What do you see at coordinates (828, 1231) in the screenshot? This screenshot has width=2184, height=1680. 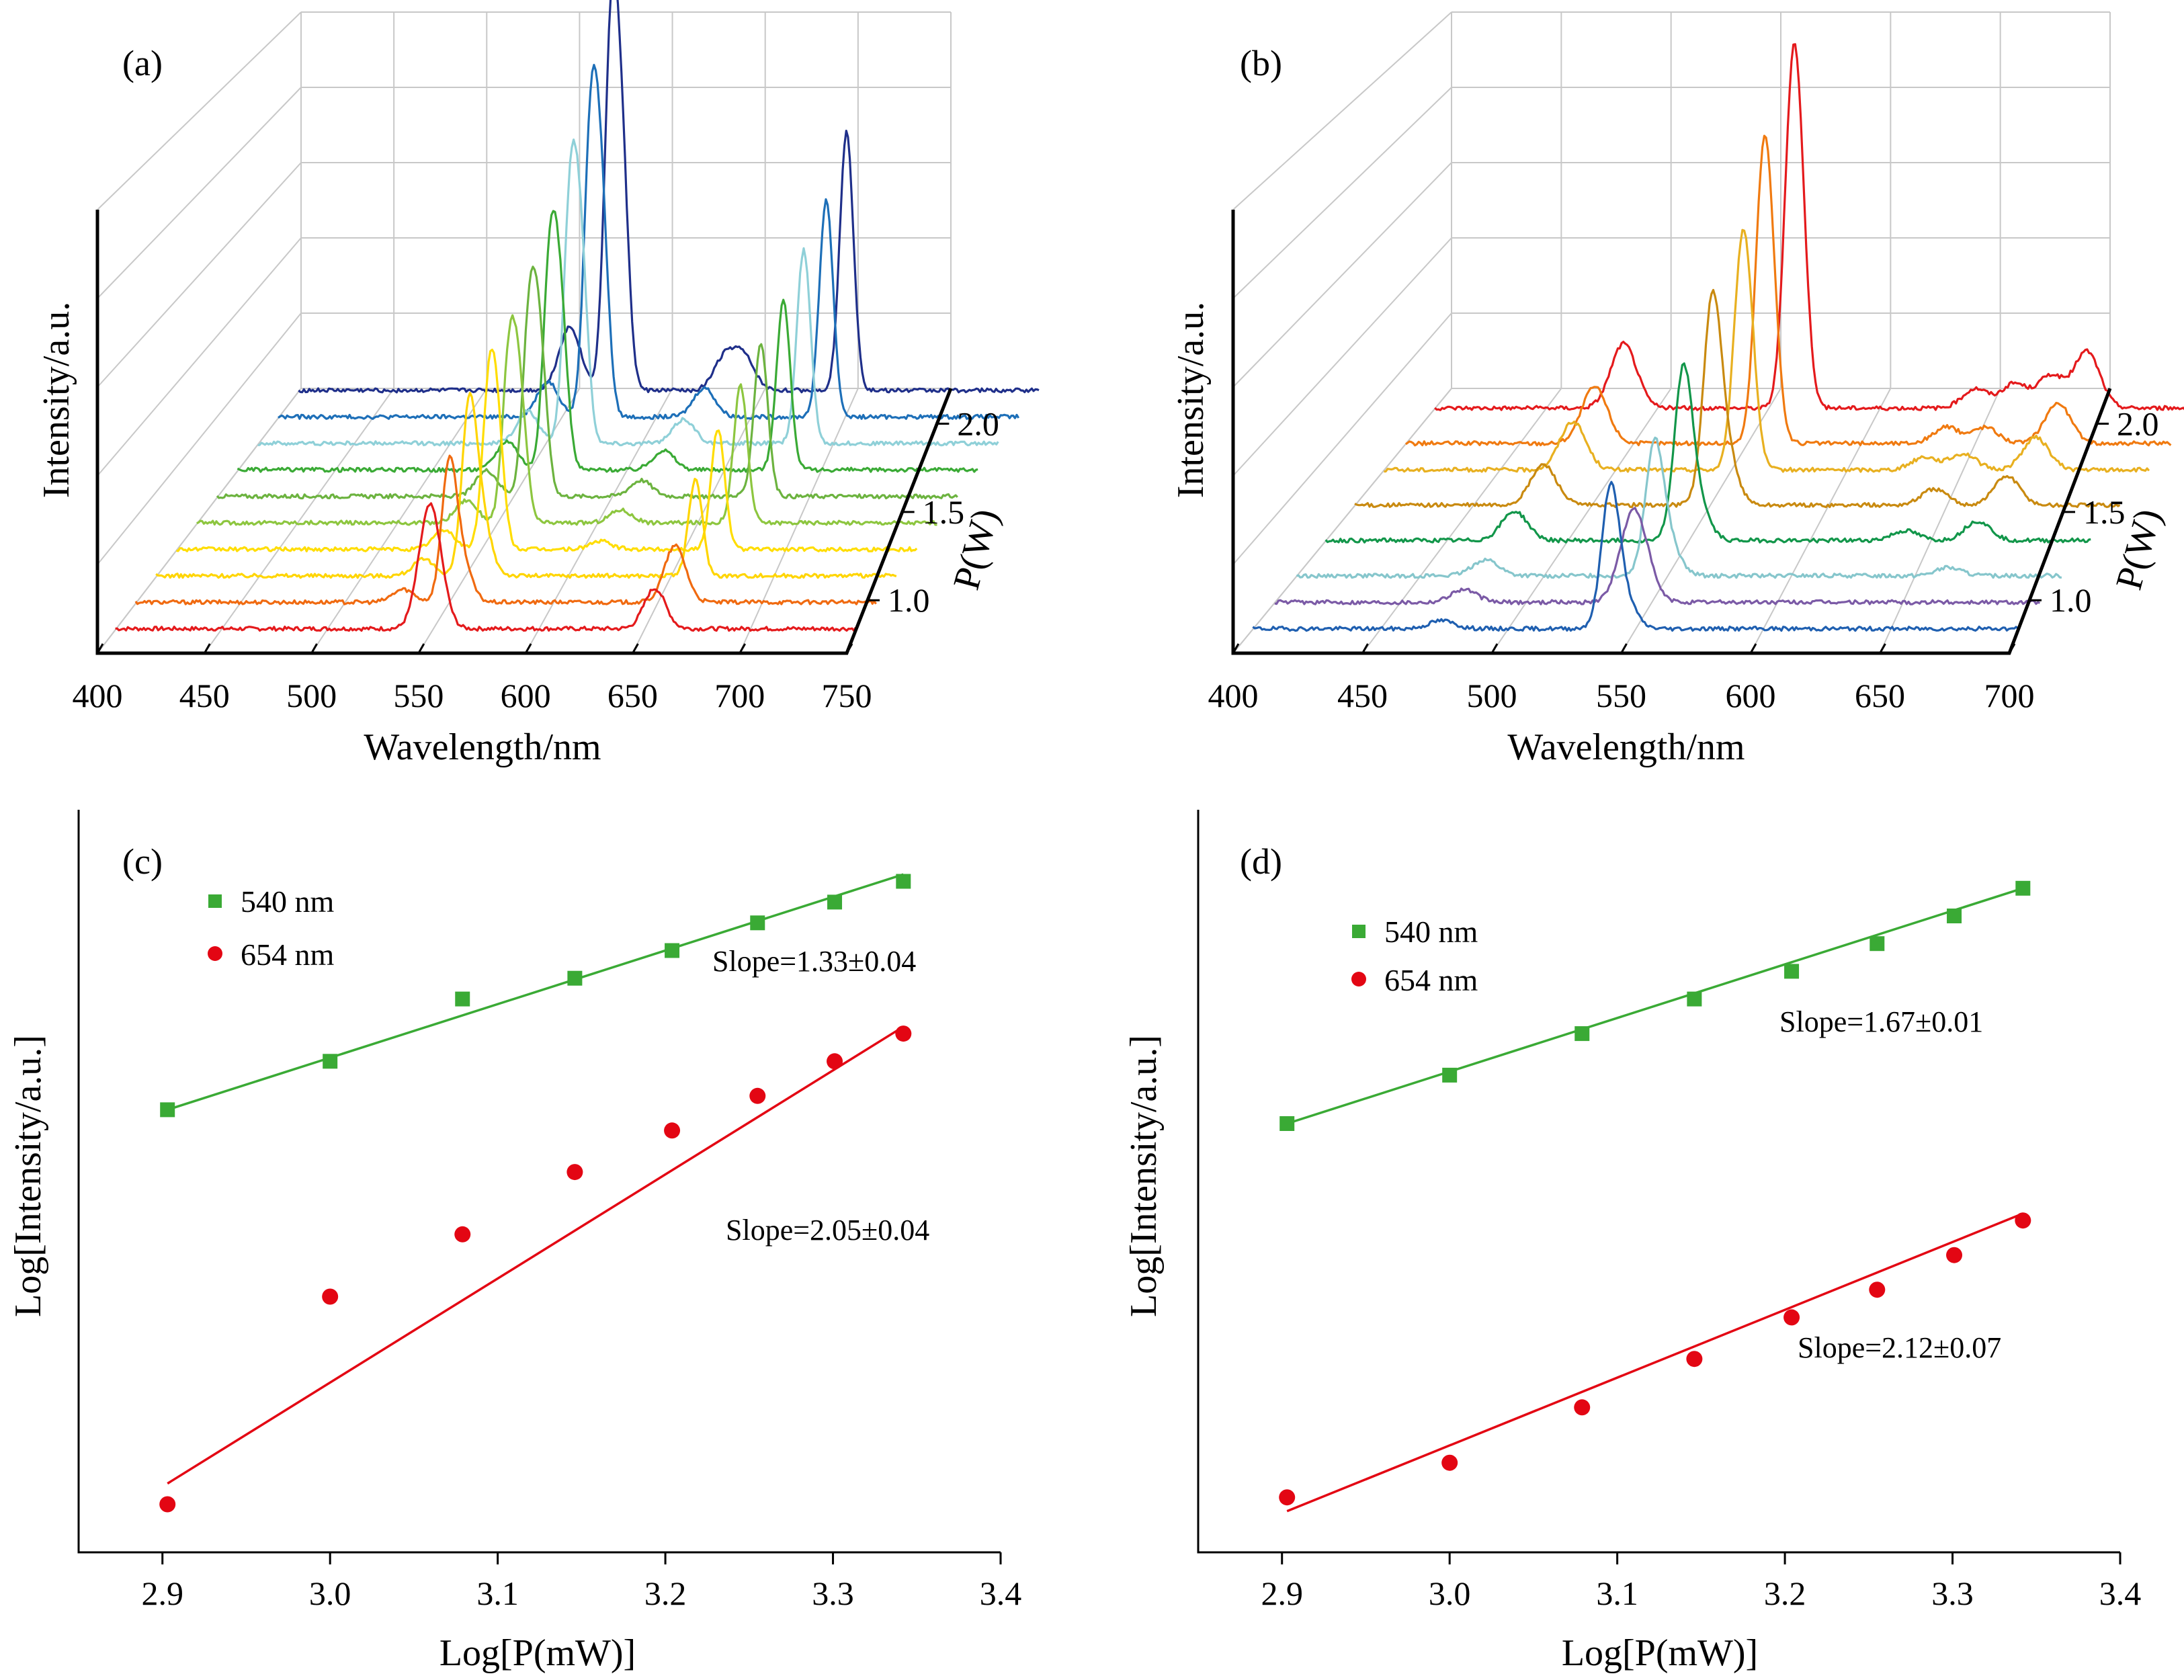 I see `slope-654-annotation: Slope=2.05±0.04` at bounding box center [828, 1231].